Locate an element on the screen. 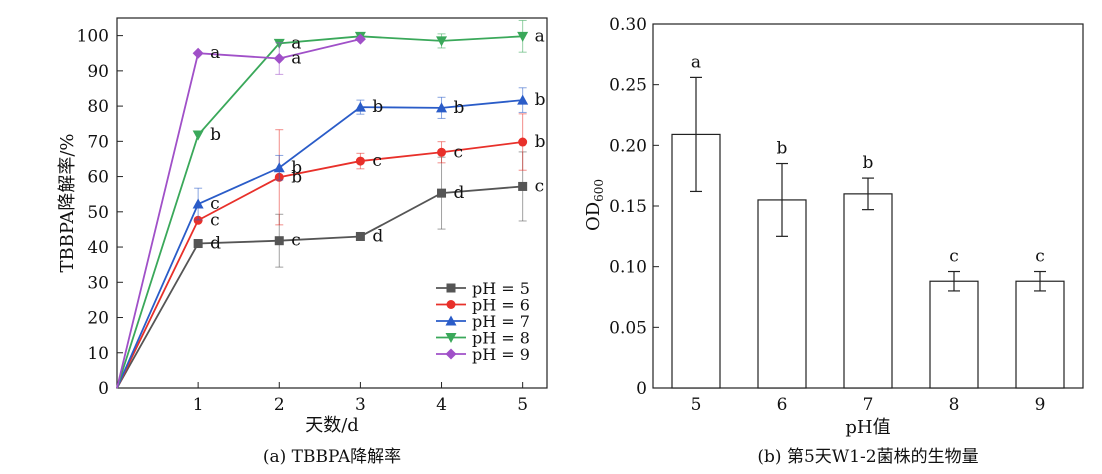 The image size is (1102, 474). chart-b-x-tick-label: 8 is located at coordinates (954, 405).